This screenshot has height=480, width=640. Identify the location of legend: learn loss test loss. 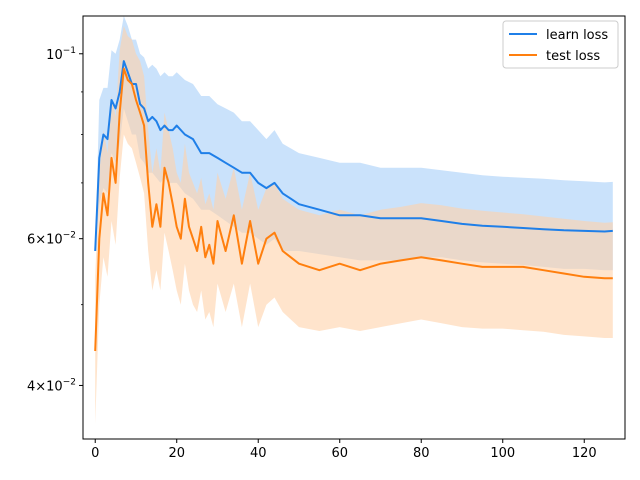
(560, 44).